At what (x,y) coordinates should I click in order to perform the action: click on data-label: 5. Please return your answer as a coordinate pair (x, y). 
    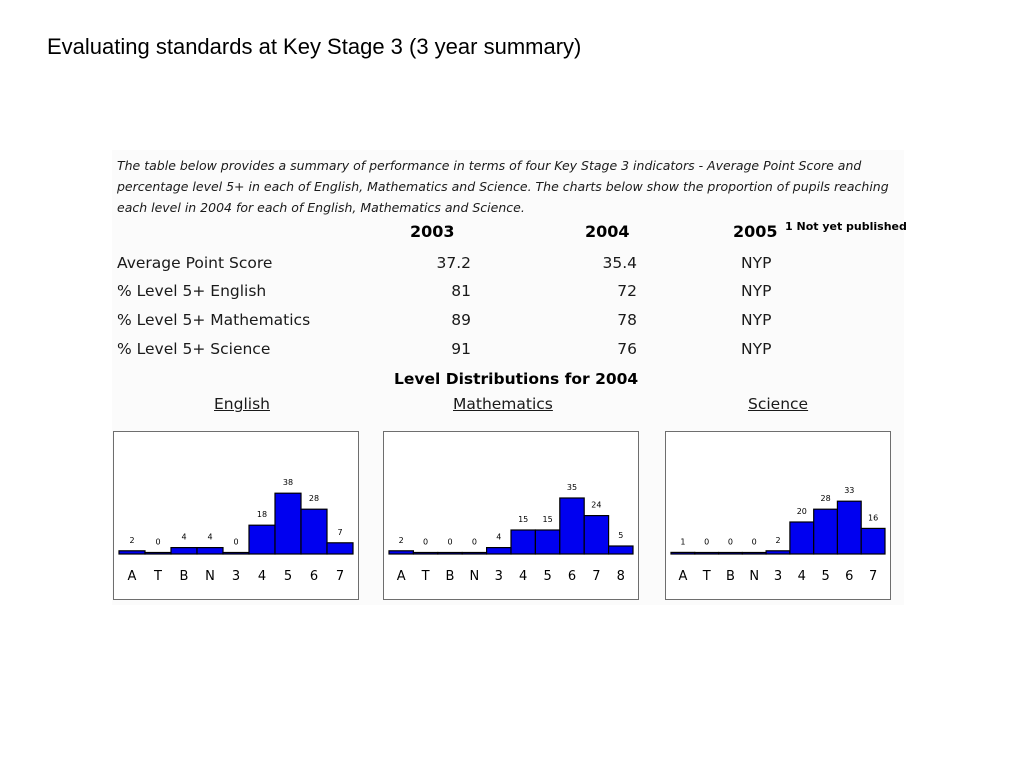
    Looking at the image, I should click on (620, 535).